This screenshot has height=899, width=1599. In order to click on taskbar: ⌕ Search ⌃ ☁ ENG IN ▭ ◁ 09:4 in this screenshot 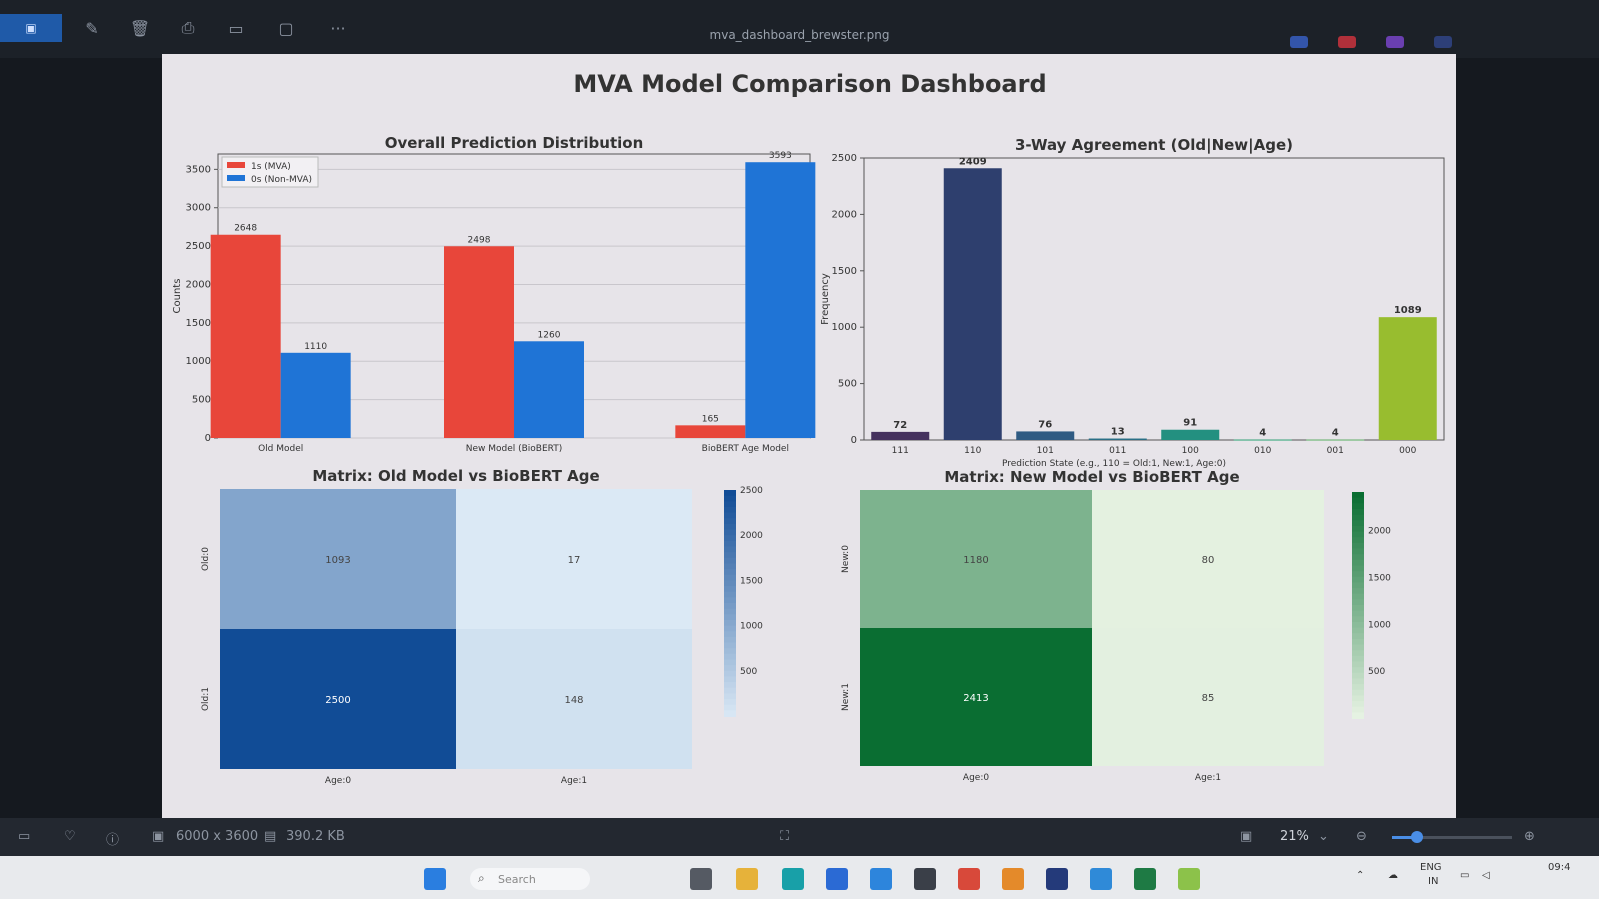, I will do `click(799, 877)`.